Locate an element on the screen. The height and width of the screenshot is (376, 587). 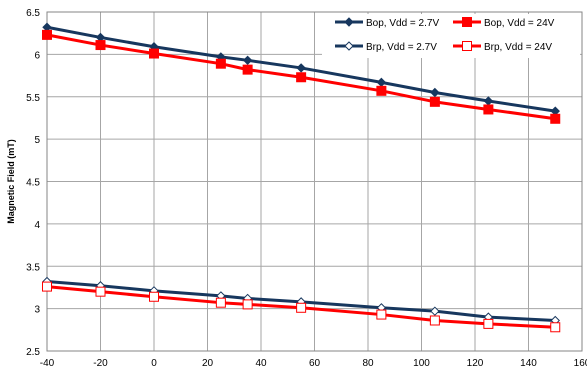
x-tick-label: -40 is located at coordinates (47, 363).